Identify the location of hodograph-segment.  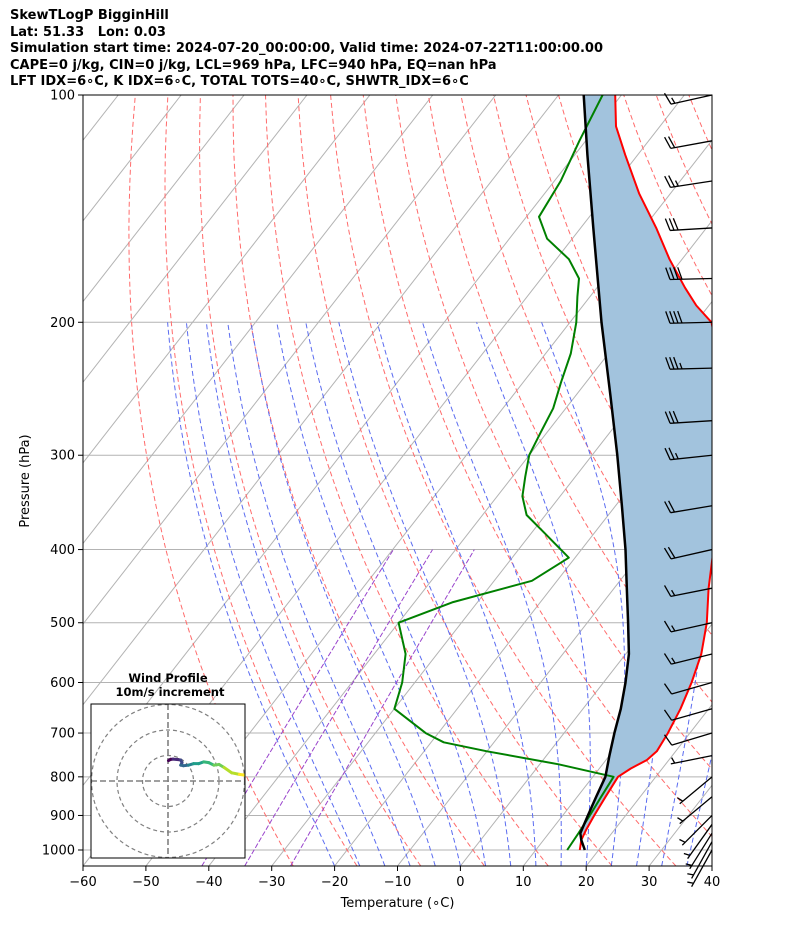
(228, 770).